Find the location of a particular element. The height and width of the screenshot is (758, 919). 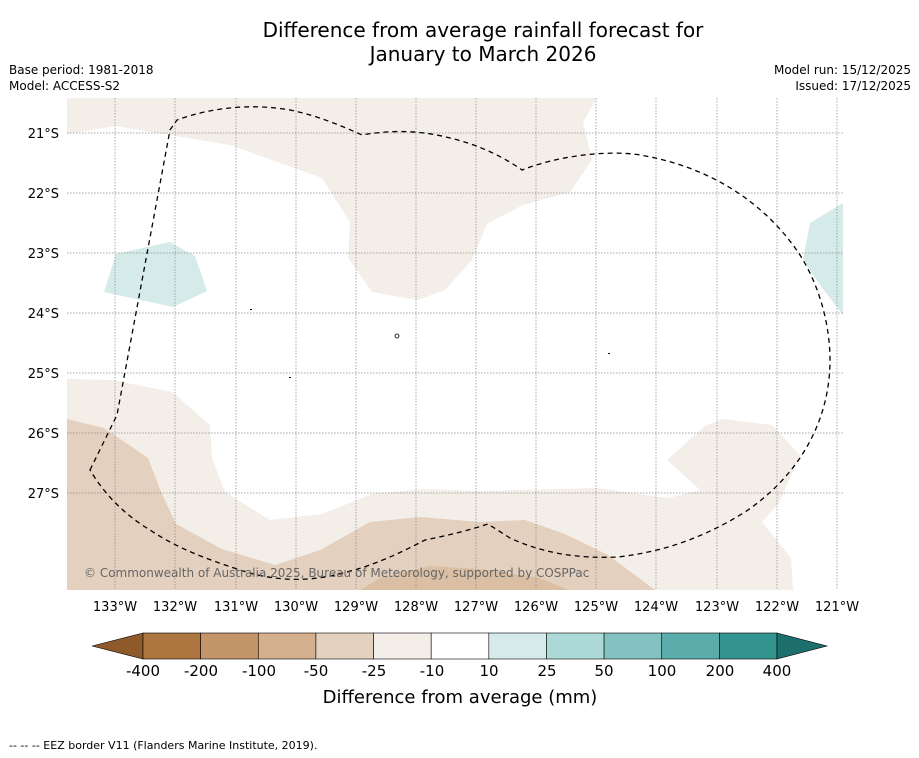

colorbar-tick: -10 is located at coordinates (432, 671).